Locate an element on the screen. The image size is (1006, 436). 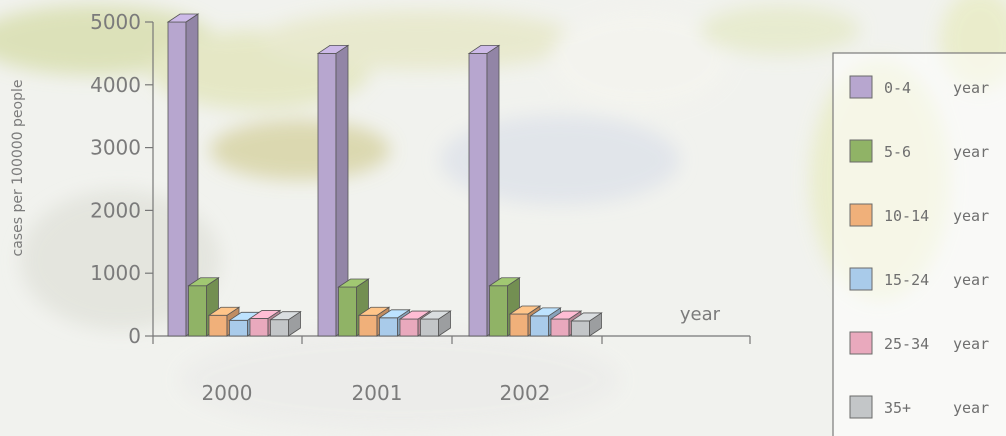
legend-label: 5-6 is located at coordinates (897, 152).